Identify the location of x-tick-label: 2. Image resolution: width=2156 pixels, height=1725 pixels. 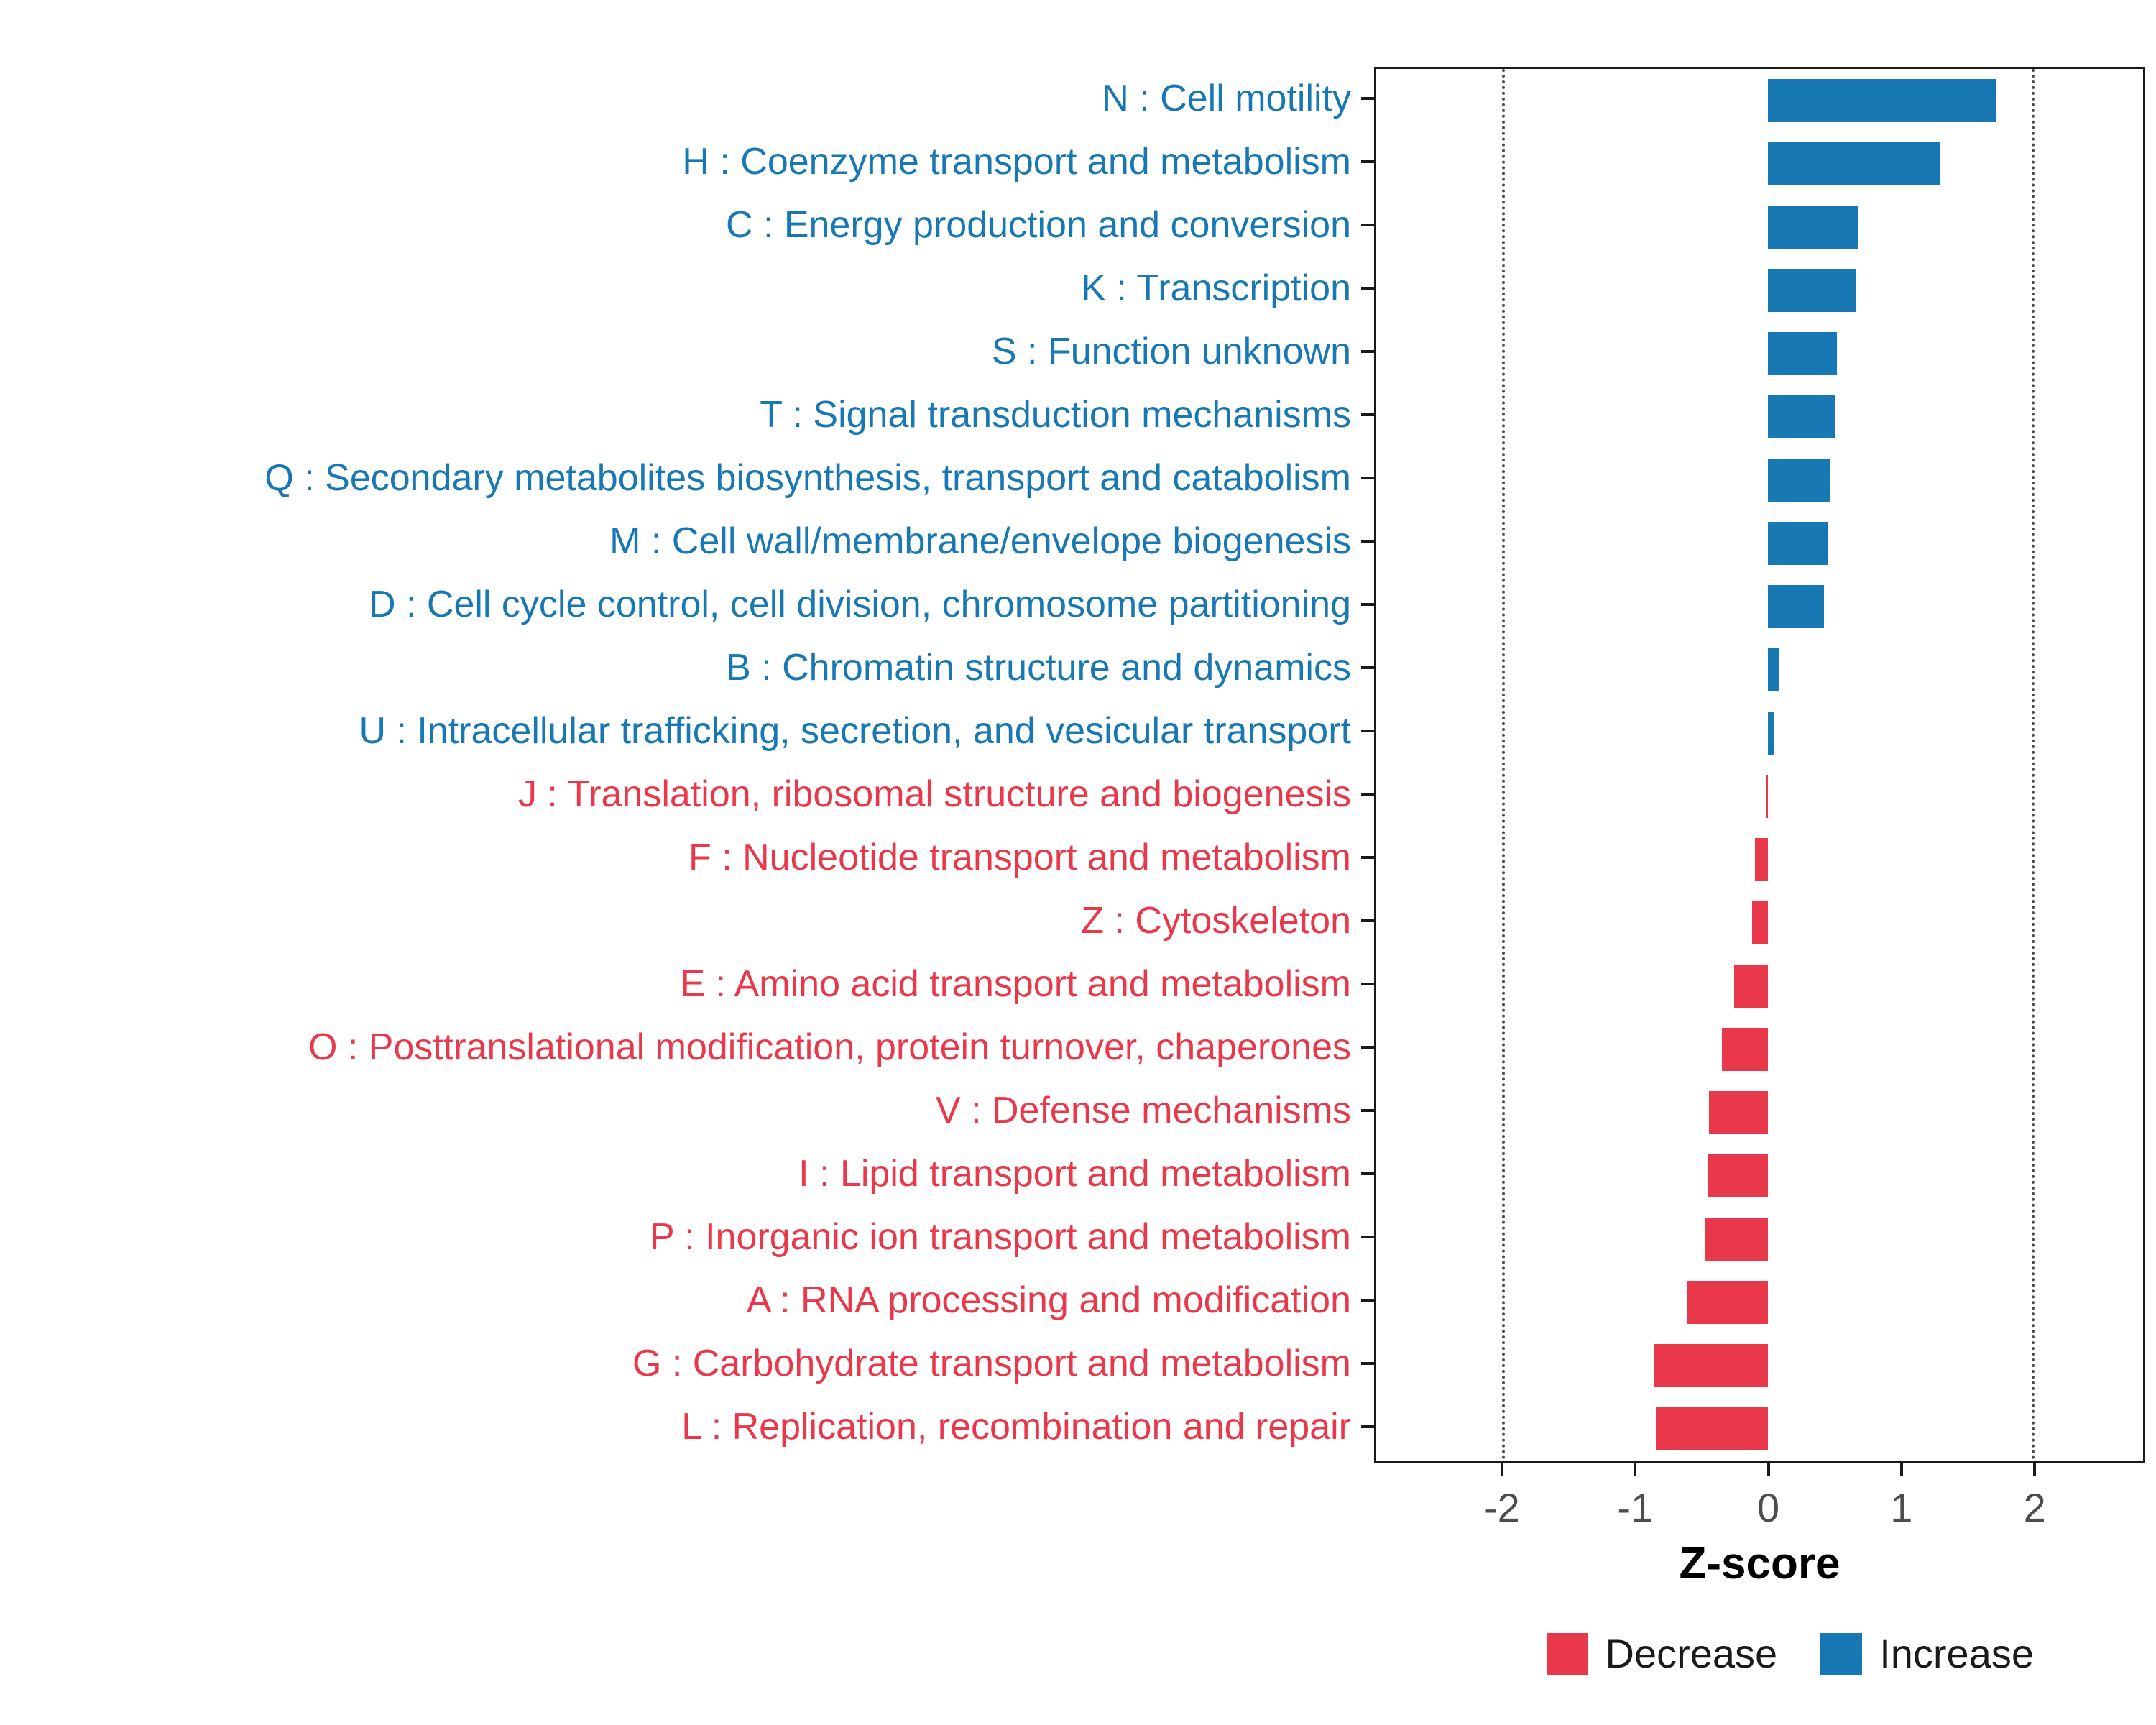
(2034, 1507).